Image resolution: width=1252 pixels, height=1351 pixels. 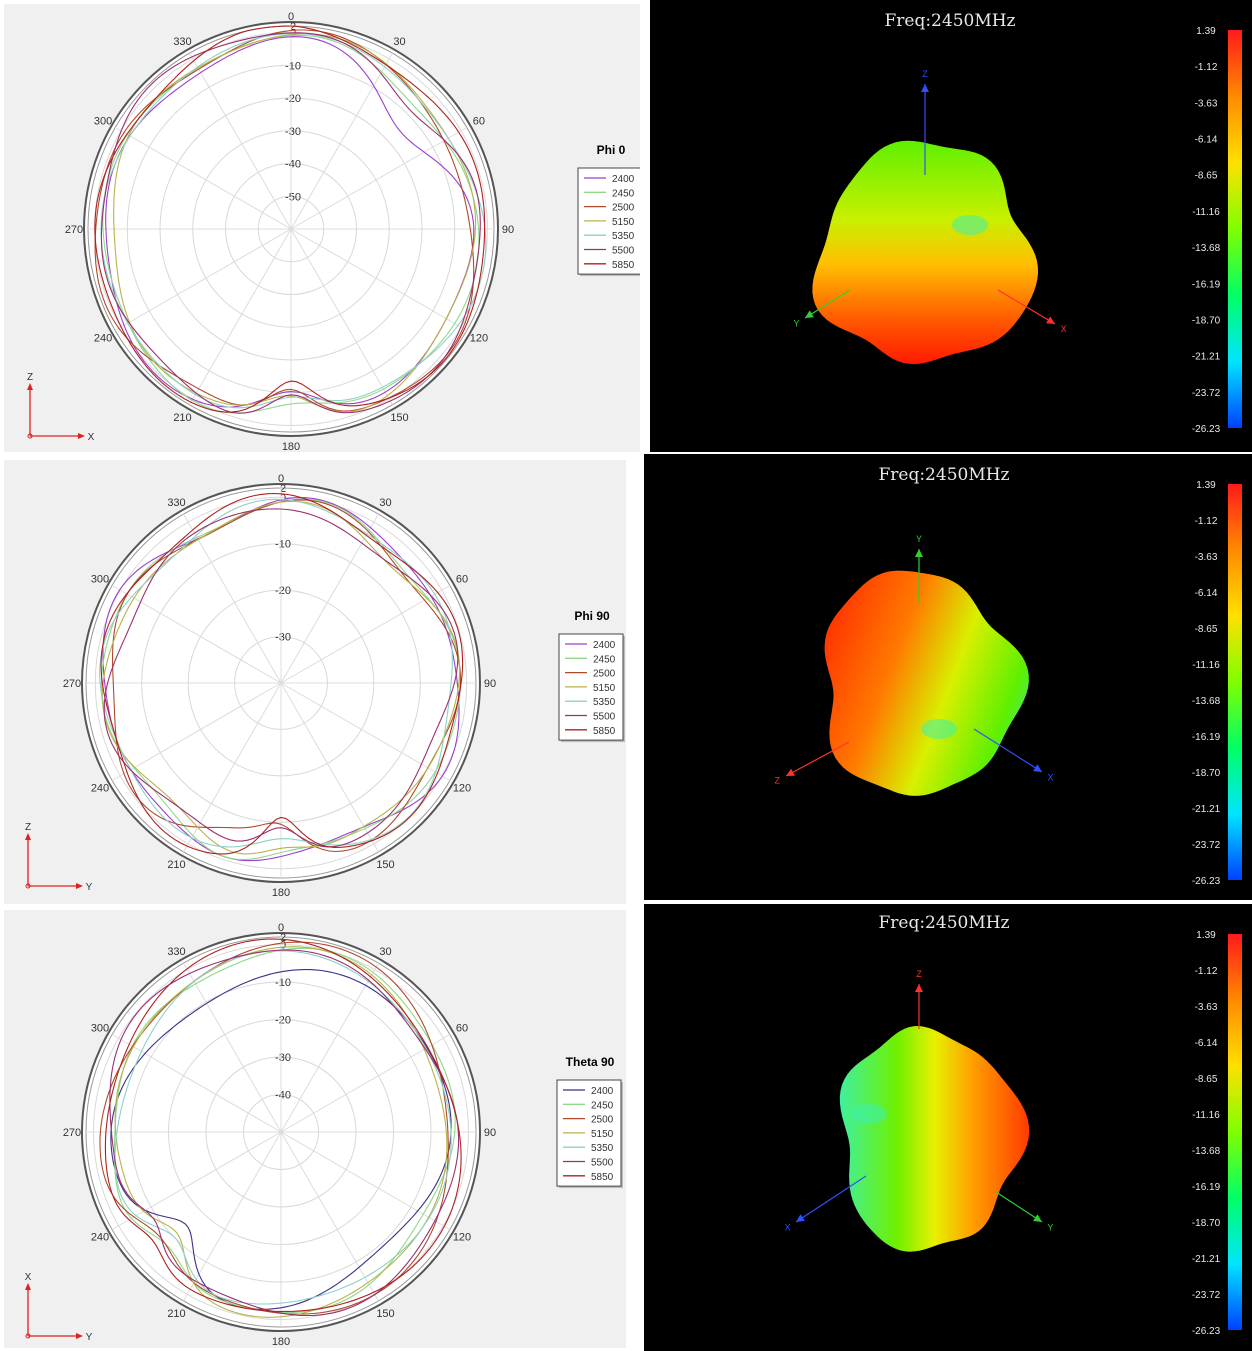 What do you see at coordinates (611, 150) in the screenshot?
I see `legend-title: Phi 0` at bounding box center [611, 150].